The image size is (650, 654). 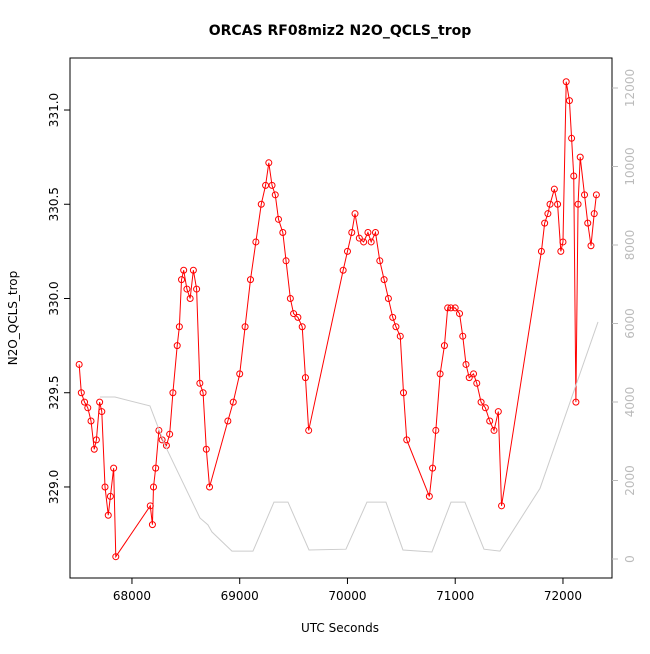 I want to click on y-tick-label: 330.5, so click(x=54, y=204).